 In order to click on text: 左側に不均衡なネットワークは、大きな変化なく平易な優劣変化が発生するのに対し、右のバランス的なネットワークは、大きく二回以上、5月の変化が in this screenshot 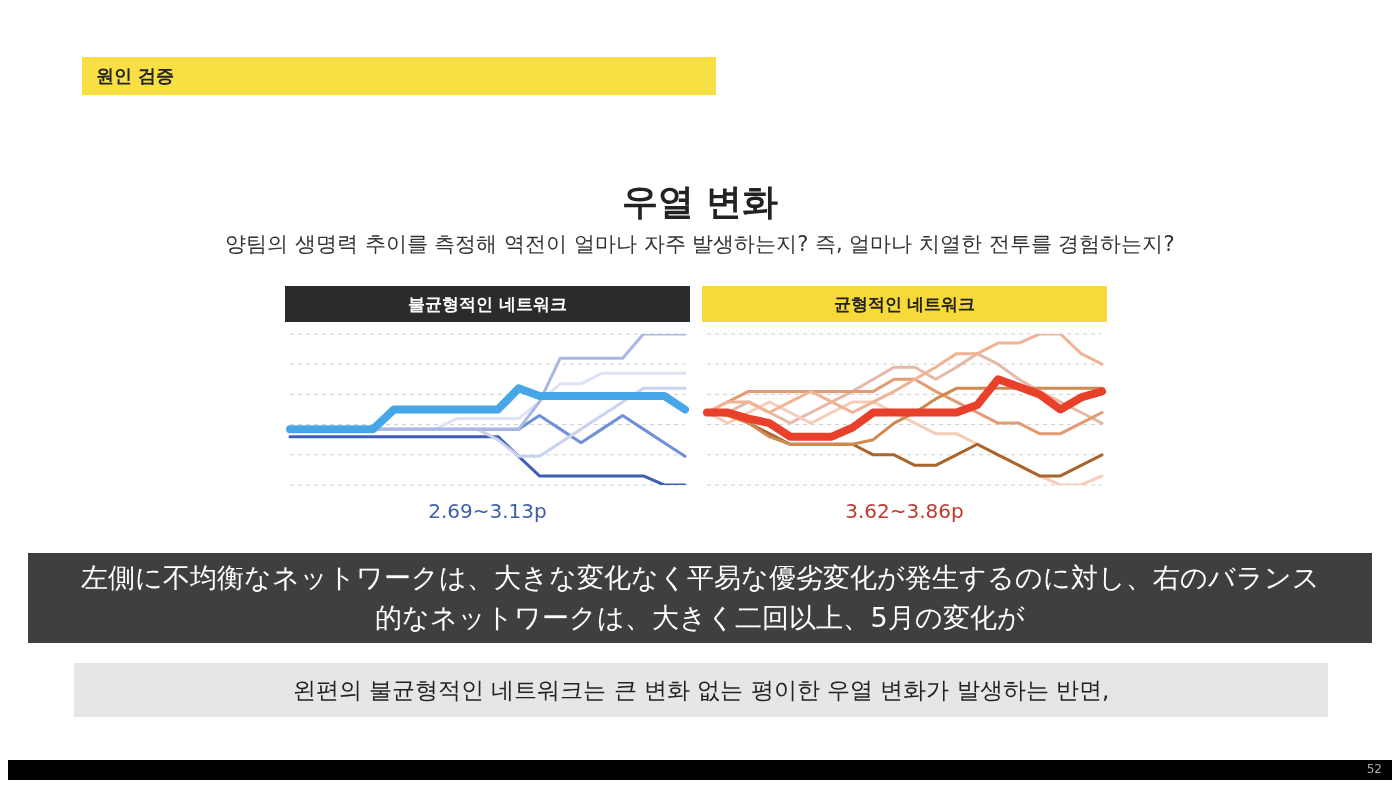, I will do `click(700, 598)`.